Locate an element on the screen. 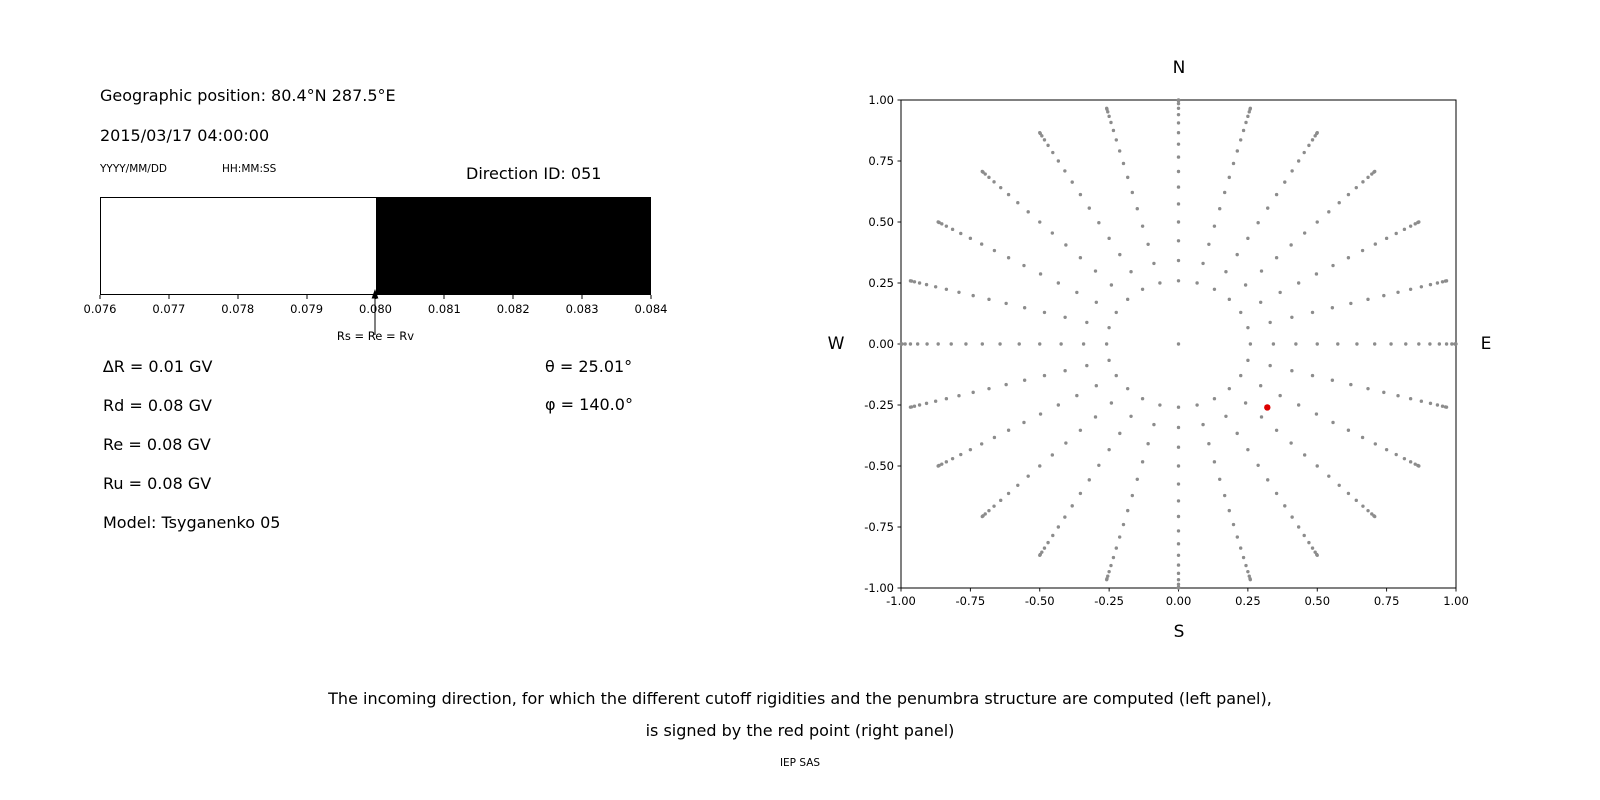 Image resolution: width=1600 pixels, height=800 pixels. axis-tick-label: 0.078 is located at coordinates (238, 309).